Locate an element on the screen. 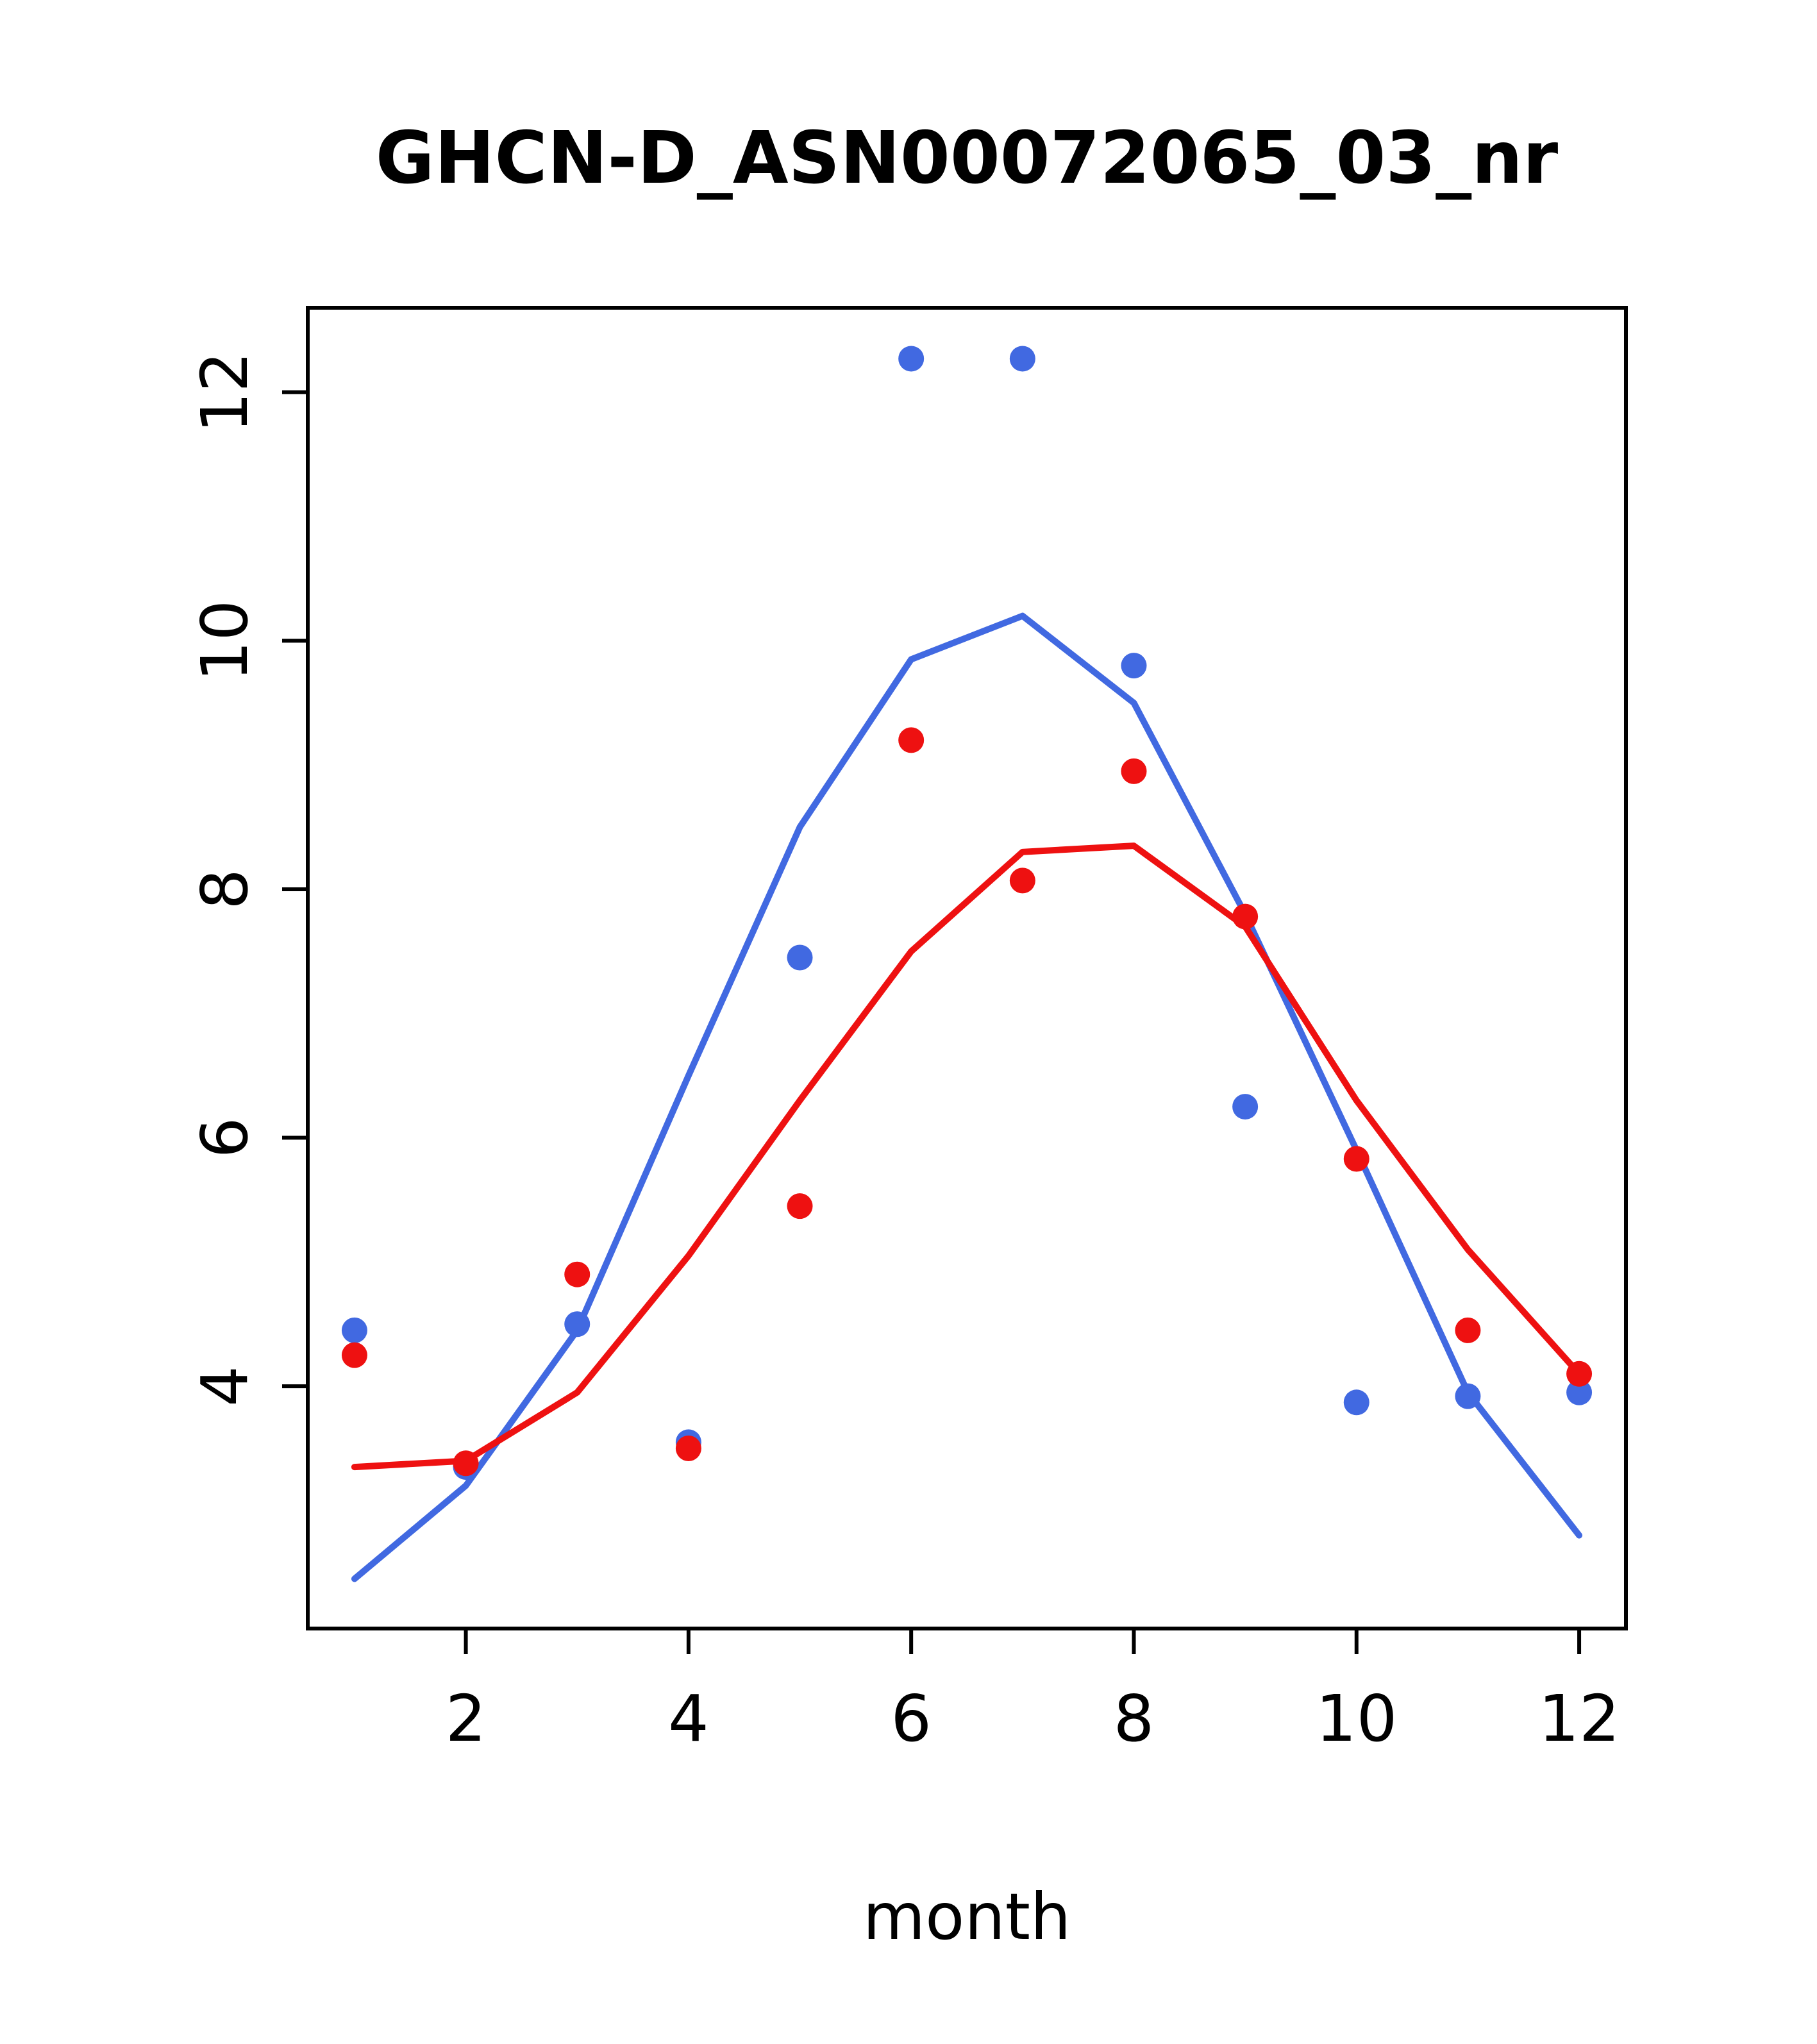 The width and height of the screenshot is (1817, 2044). x-tick-label: 10 is located at coordinates (1356, 1719).